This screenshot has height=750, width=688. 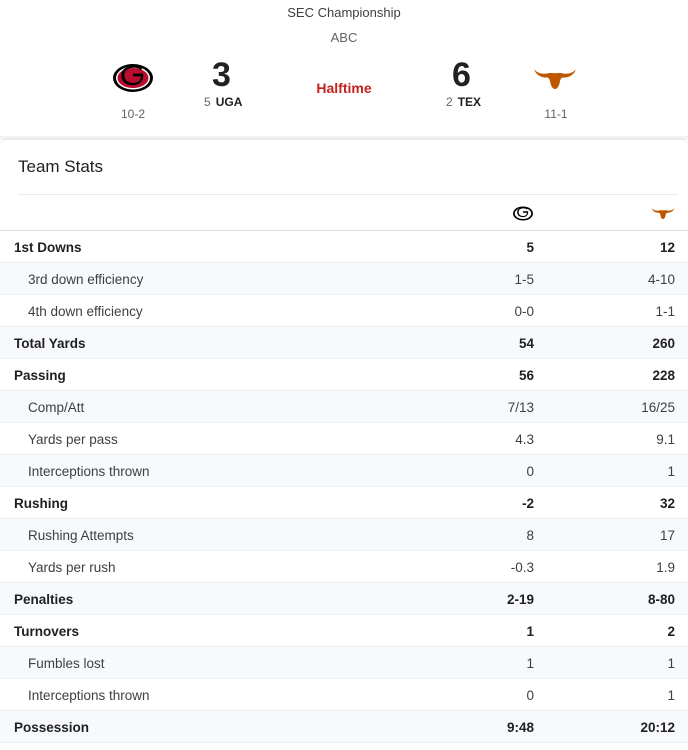 I want to click on home-stat-value: 54, so click(x=526, y=343).